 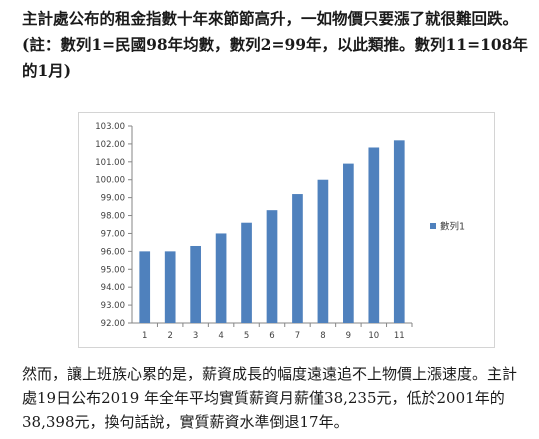 What do you see at coordinates (322, 336) in the screenshot?
I see `x-tick-label: 8` at bounding box center [322, 336].